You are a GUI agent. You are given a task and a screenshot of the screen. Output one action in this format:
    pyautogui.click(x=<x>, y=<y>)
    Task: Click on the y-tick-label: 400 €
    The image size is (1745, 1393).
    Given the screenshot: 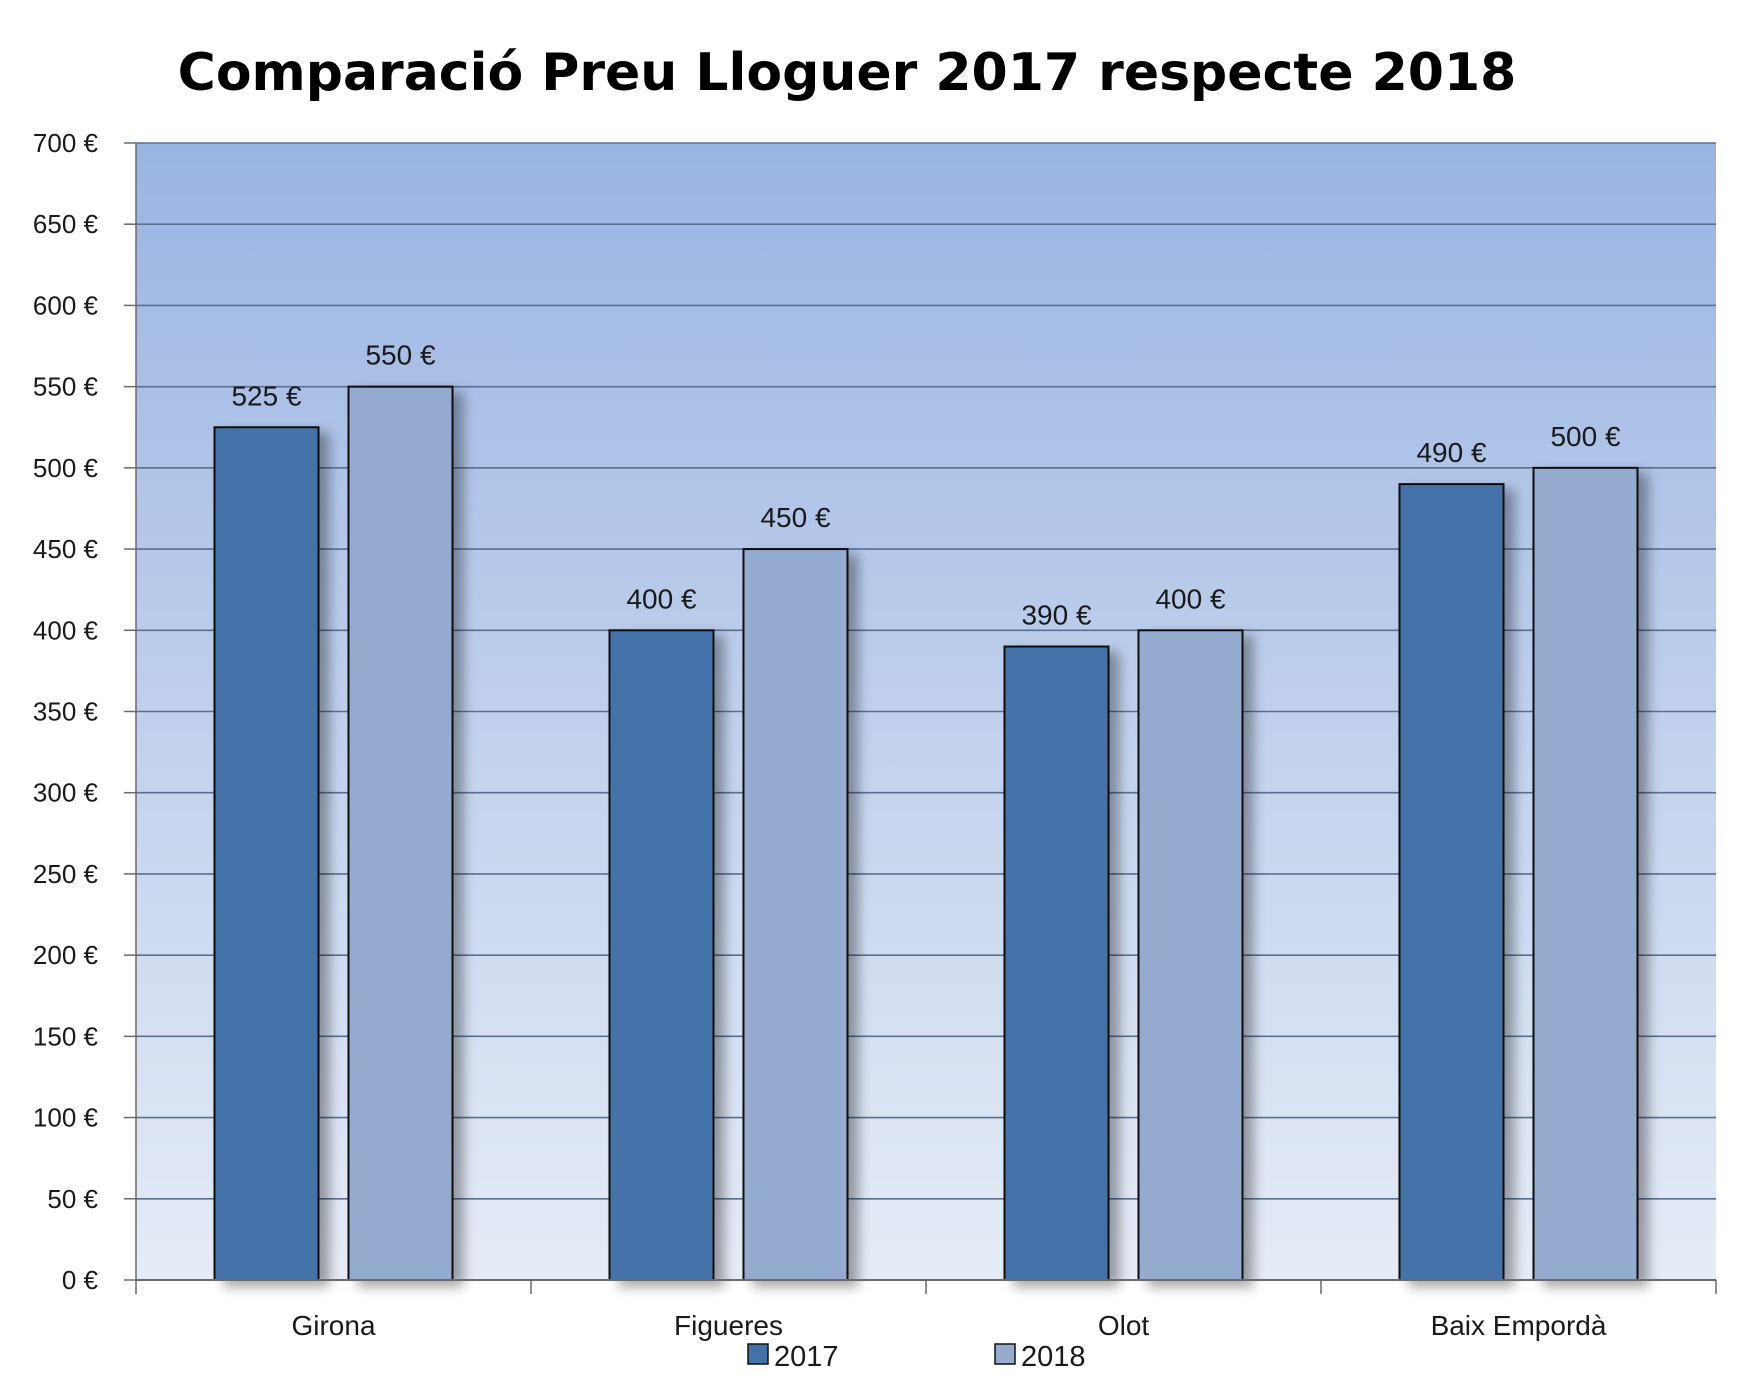 What is the action you would take?
    pyautogui.click(x=66, y=630)
    